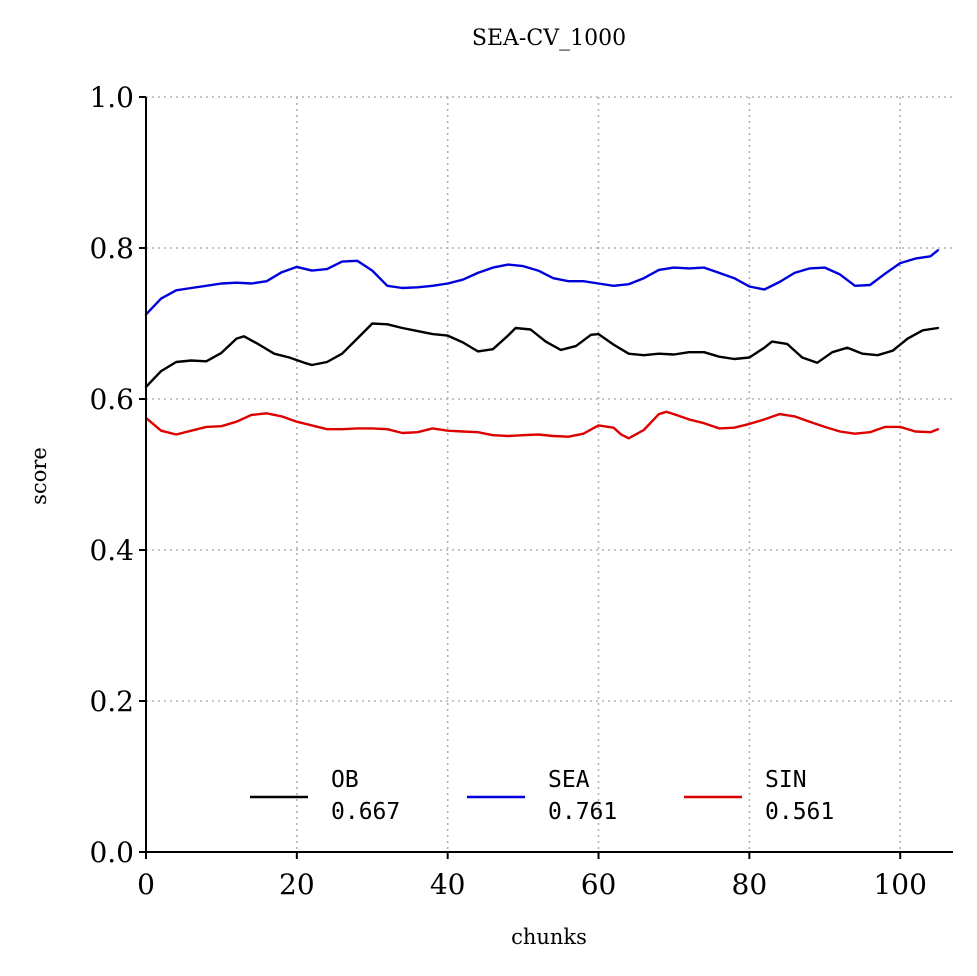  I want to click on series-line-sea, so click(542, 282).